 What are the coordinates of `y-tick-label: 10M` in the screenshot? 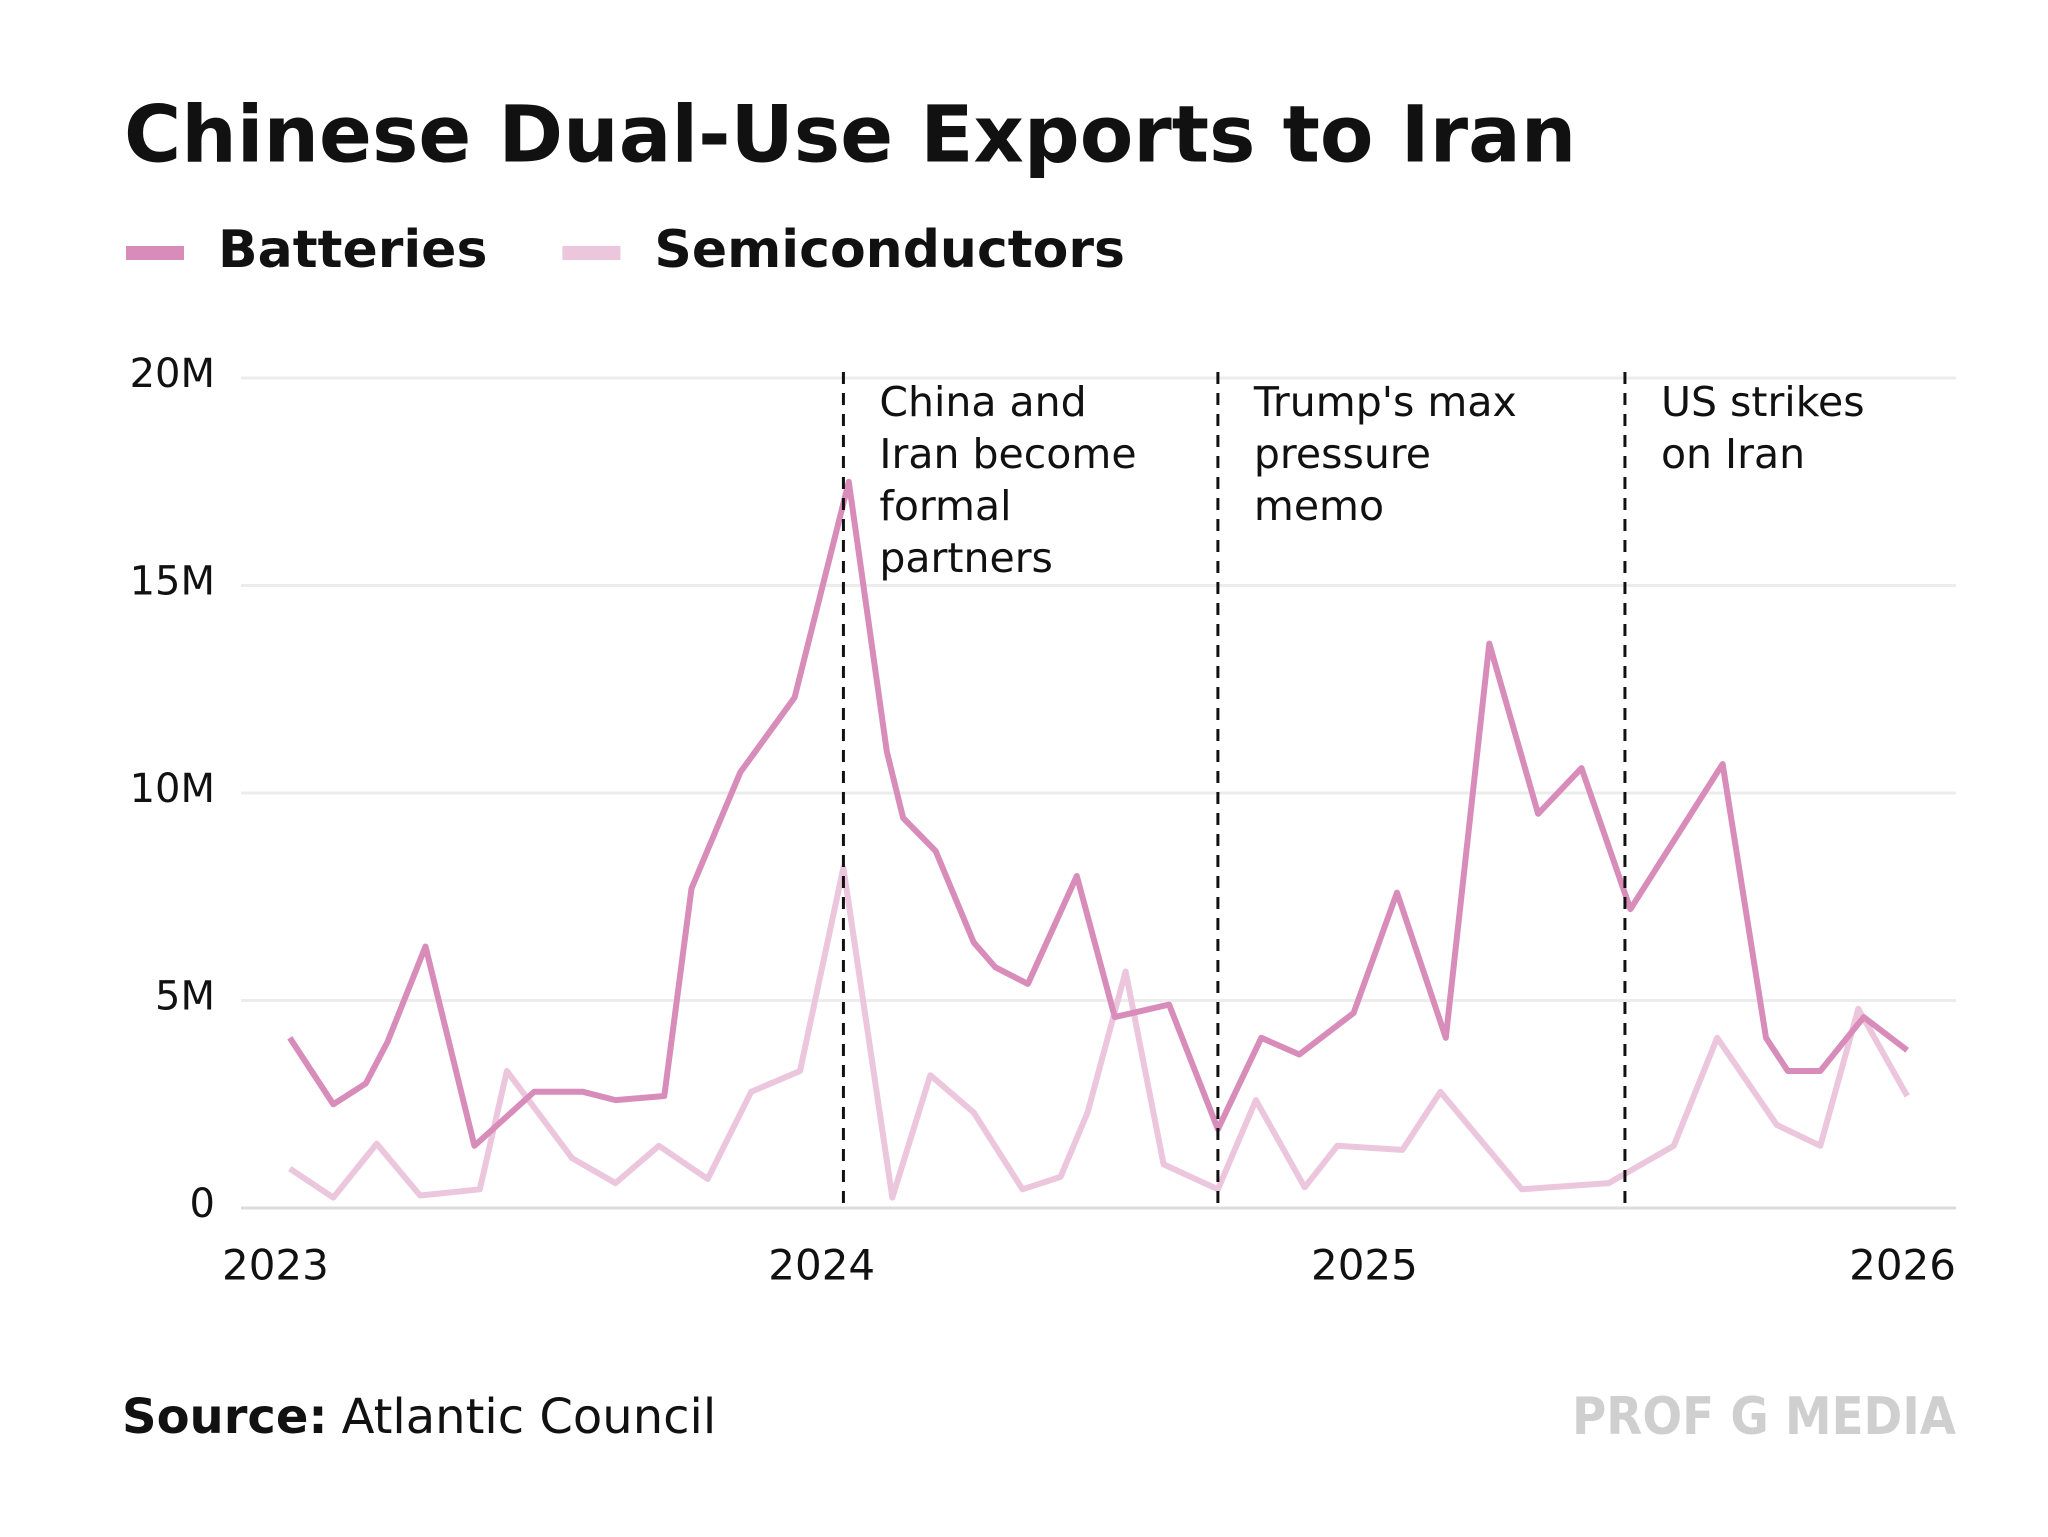 It's located at (172, 789).